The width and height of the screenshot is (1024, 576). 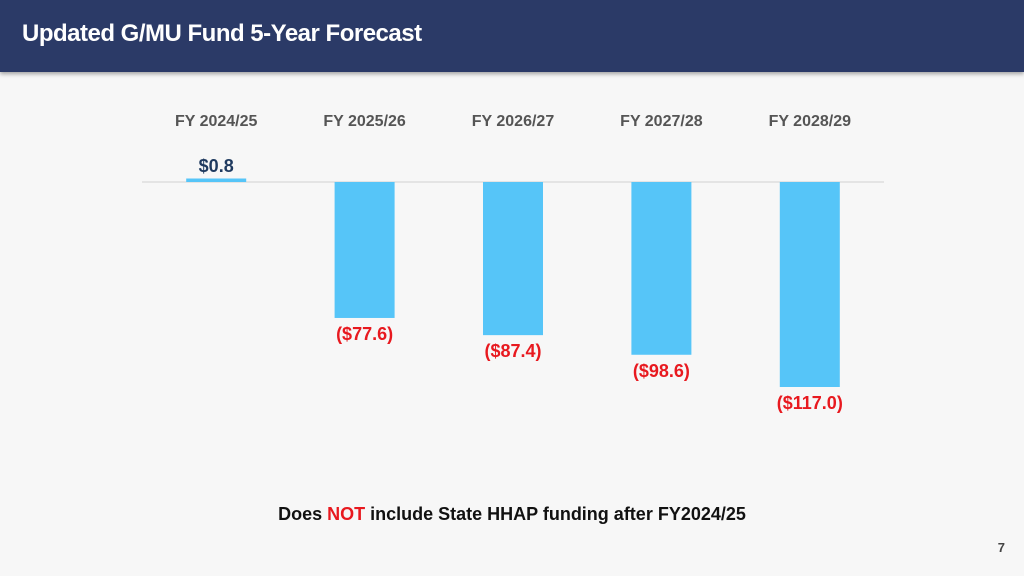 What do you see at coordinates (222, 33) in the screenshot?
I see `page-title: Updated G/MU Fund 5-Year Forecast` at bounding box center [222, 33].